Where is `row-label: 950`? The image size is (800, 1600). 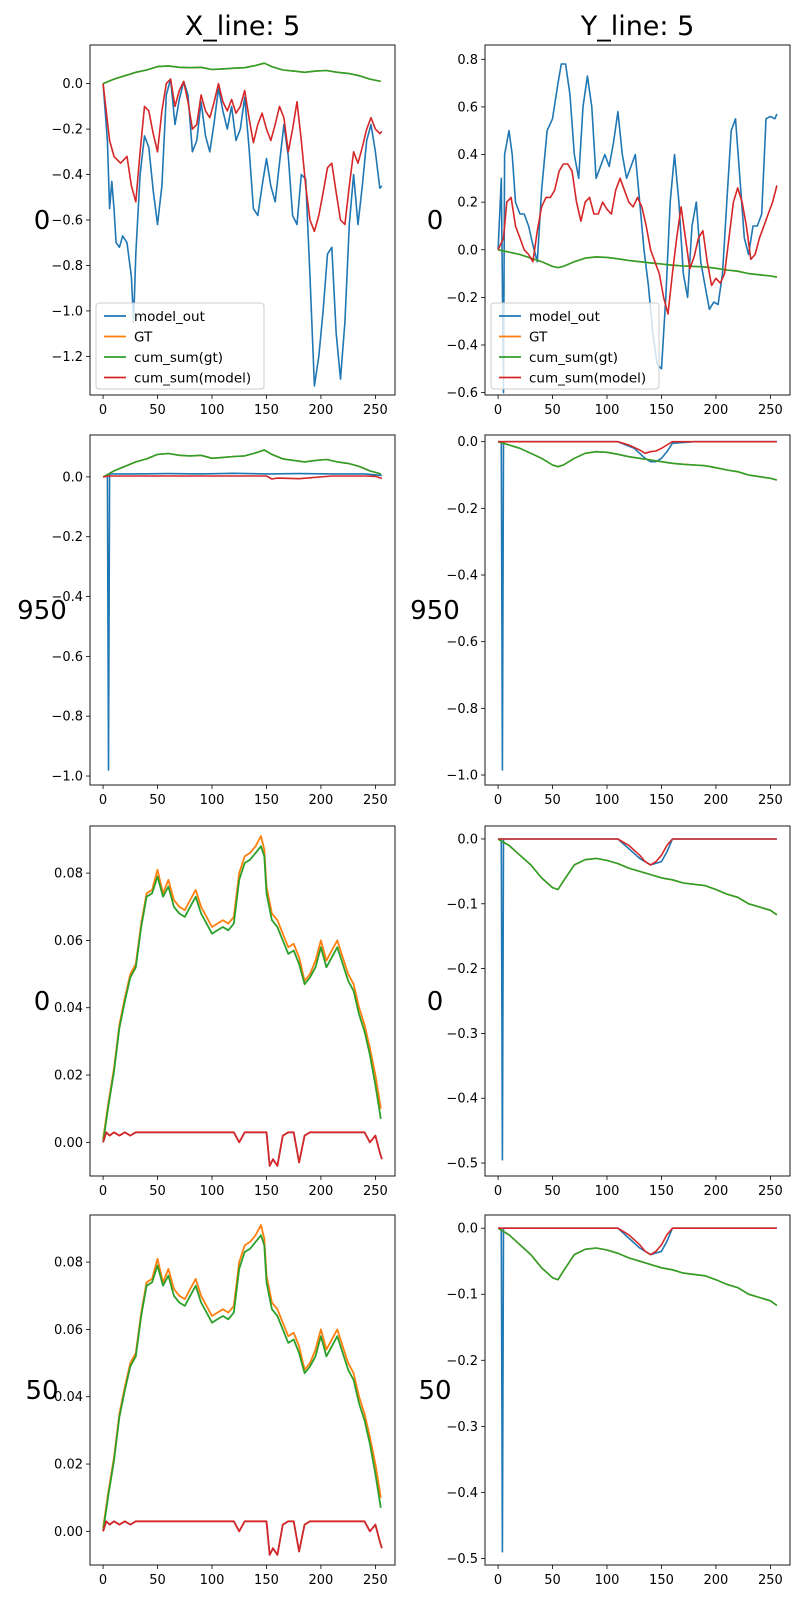
row-label: 950 is located at coordinates (42, 611).